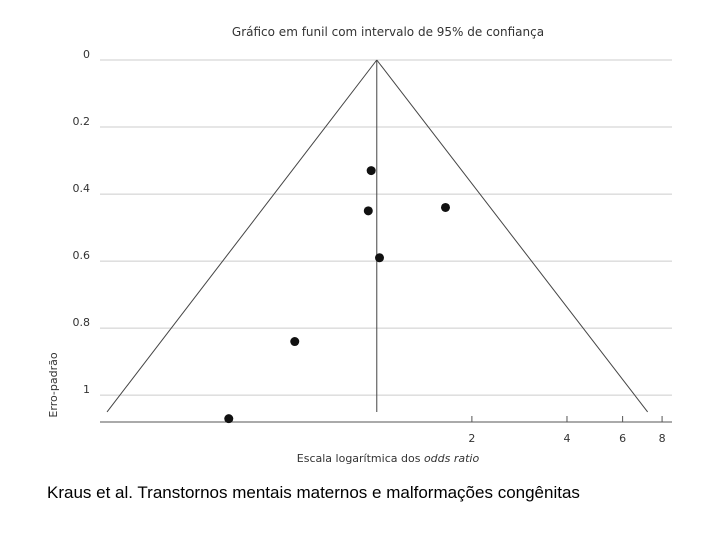 This screenshot has width=720, height=540. I want to click on x-tick-label: 4, so click(566, 438).